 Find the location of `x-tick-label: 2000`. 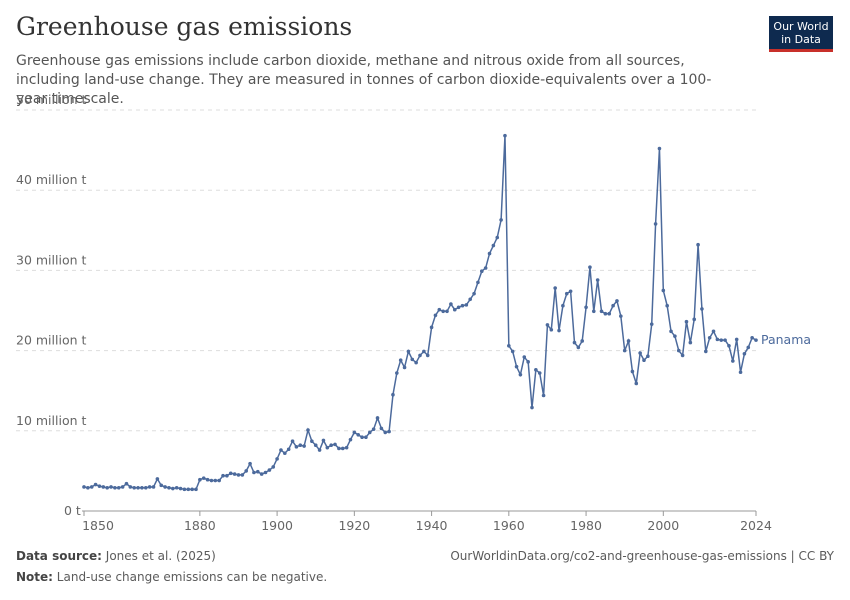

x-tick-label: 2000 is located at coordinates (663, 525).